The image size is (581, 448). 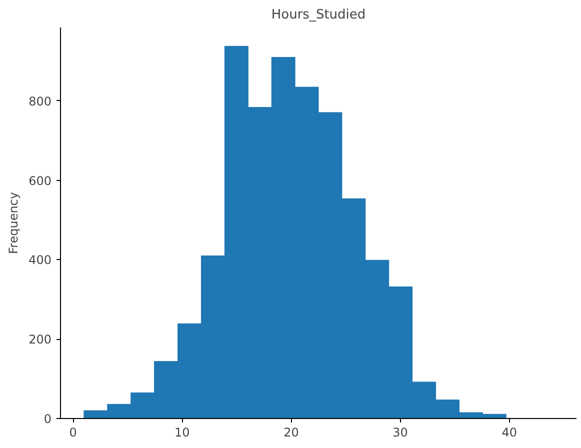 What do you see at coordinates (510, 433) in the screenshot?
I see `x-tick-label: 40` at bounding box center [510, 433].